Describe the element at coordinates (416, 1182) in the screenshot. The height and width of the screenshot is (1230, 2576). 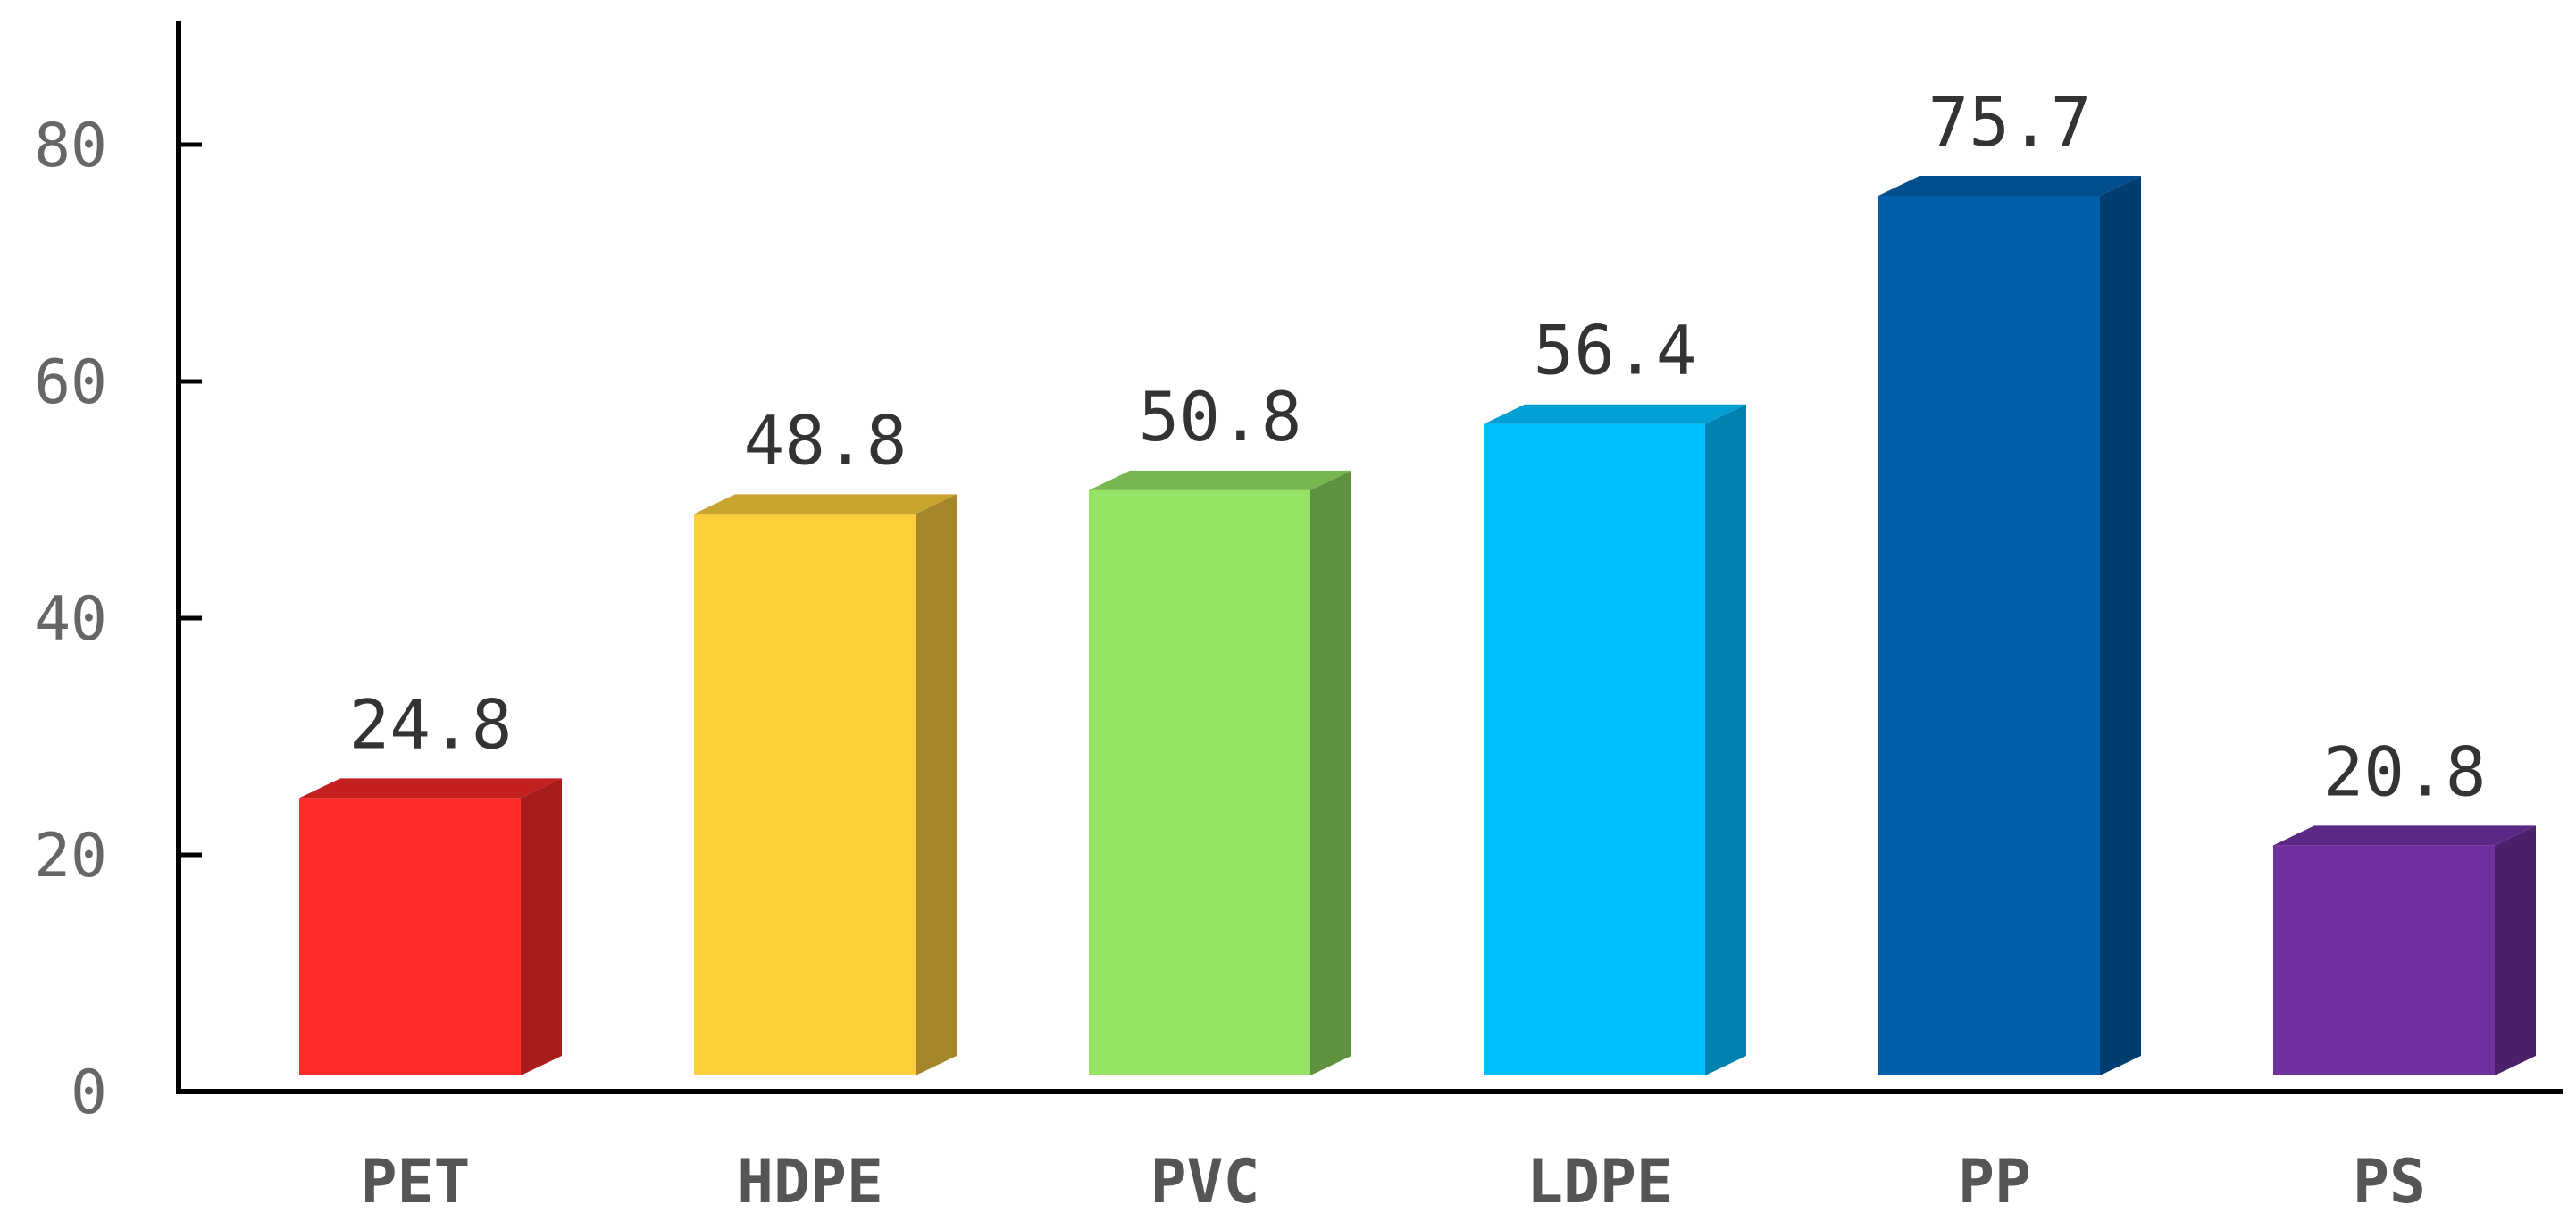
I see `category-label: PET` at that location.